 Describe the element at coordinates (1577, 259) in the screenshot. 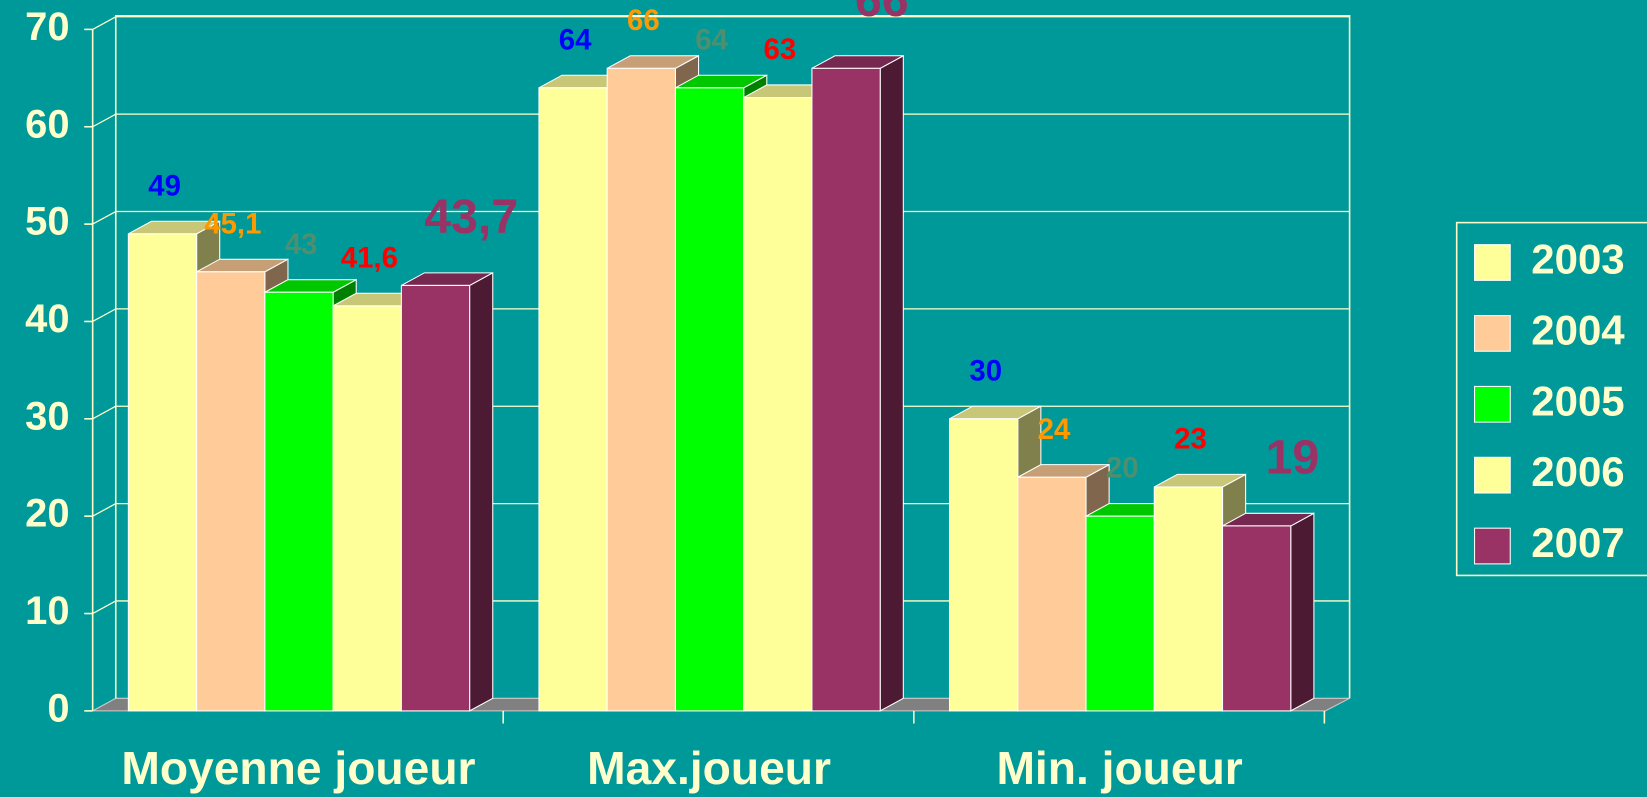

I see `legend-label: 2003` at that location.